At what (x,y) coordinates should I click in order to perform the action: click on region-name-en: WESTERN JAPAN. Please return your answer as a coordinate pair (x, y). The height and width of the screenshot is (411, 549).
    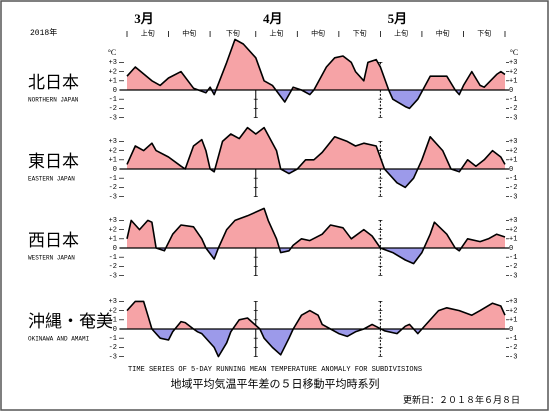
    Looking at the image, I should click on (51, 258).